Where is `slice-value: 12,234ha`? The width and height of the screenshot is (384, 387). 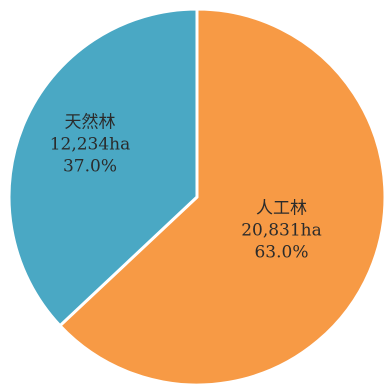 slice-value: 12,234ha is located at coordinates (90, 145).